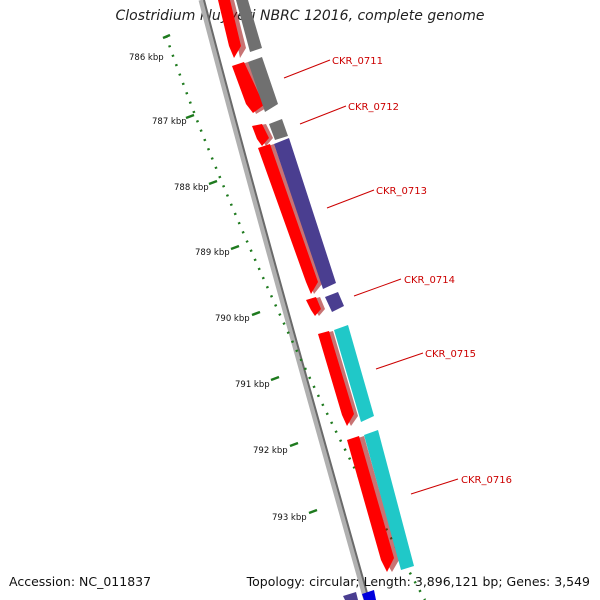  Describe the element at coordinates (373, 107) in the screenshot. I see `gene-label-ckr-0712: CKR_0712` at that location.